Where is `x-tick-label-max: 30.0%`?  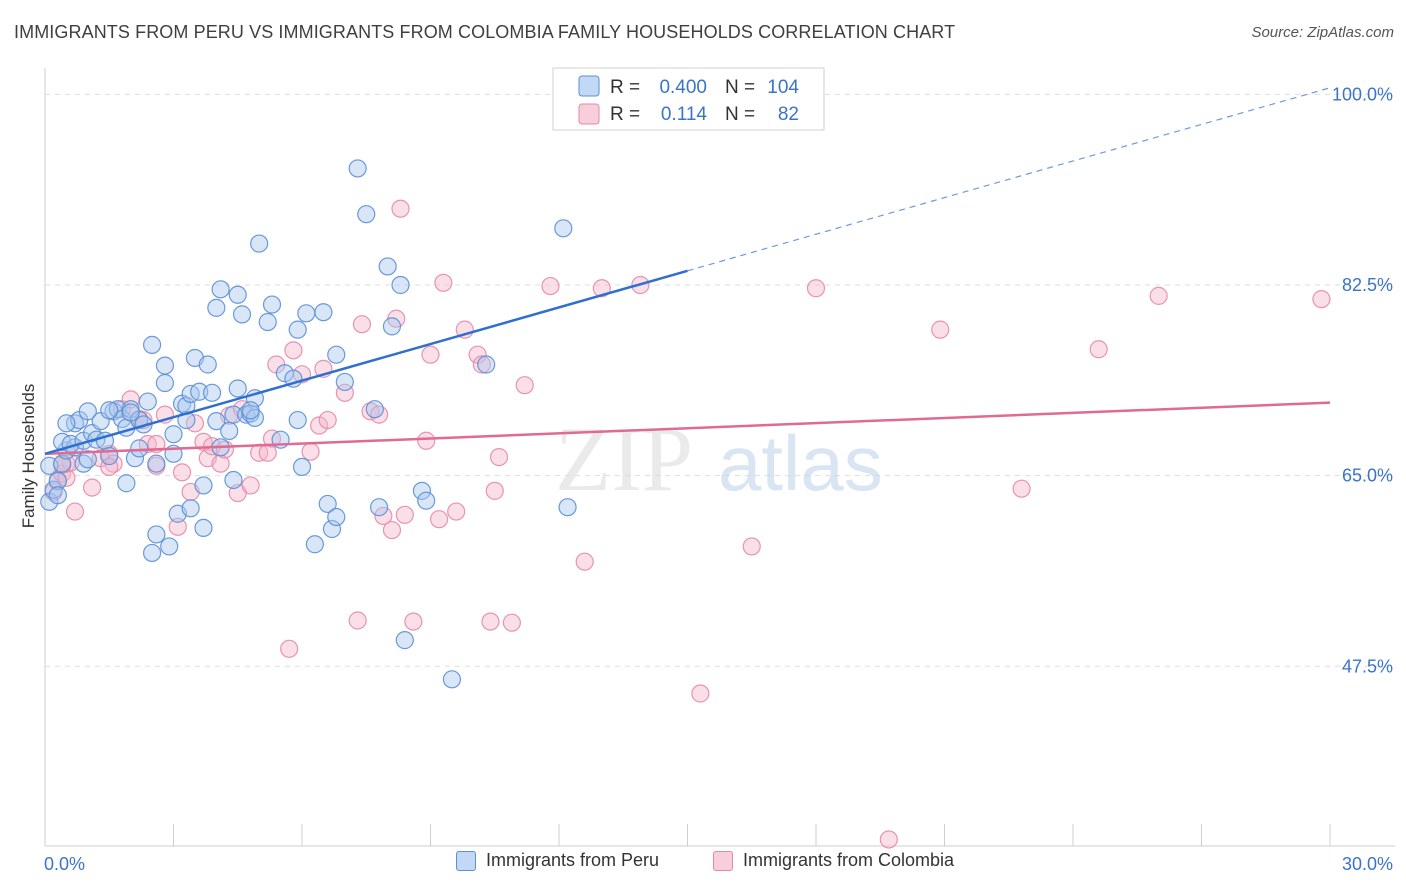 x-tick-label-max: 30.0% is located at coordinates (1367, 864).